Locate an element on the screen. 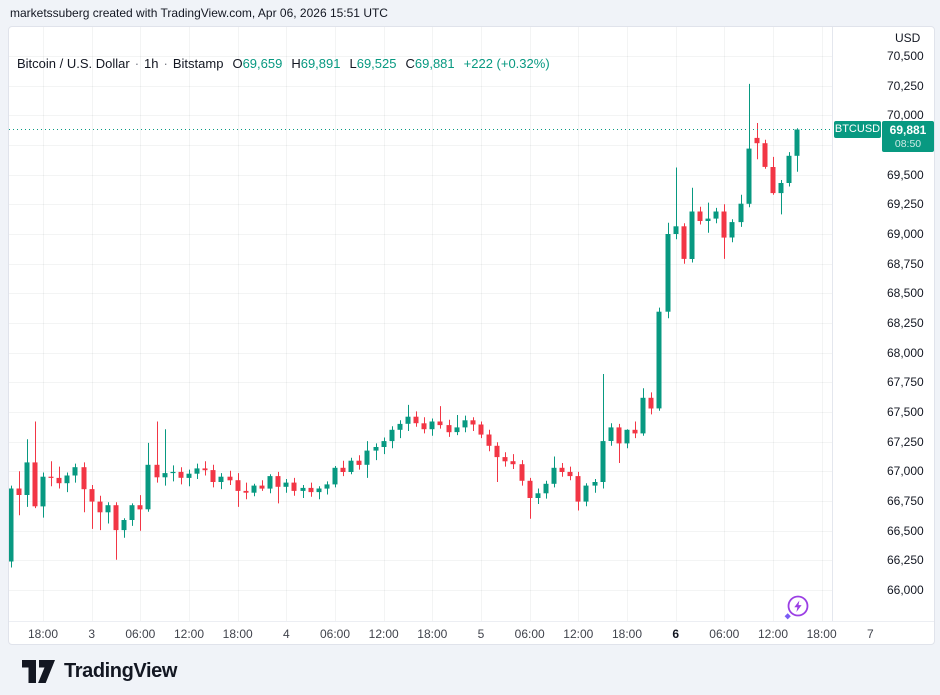 This screenshot has width=940, height=695. price-tick-label: 67,500 is located at coordinates (905, 412).